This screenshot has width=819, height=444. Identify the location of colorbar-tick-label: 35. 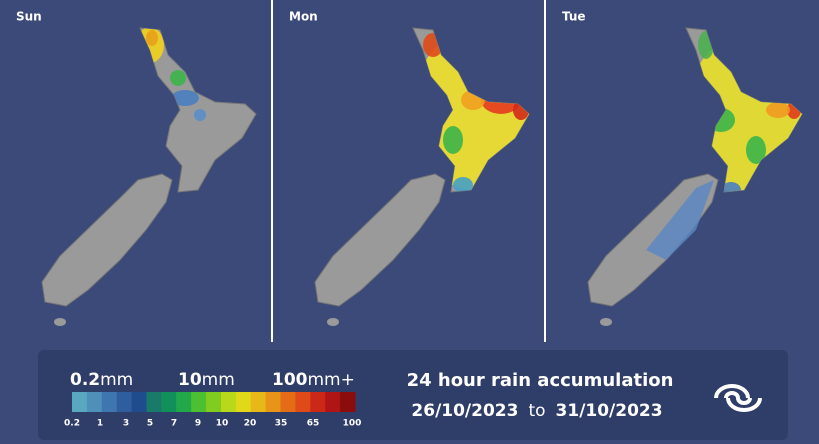
(281, 424).